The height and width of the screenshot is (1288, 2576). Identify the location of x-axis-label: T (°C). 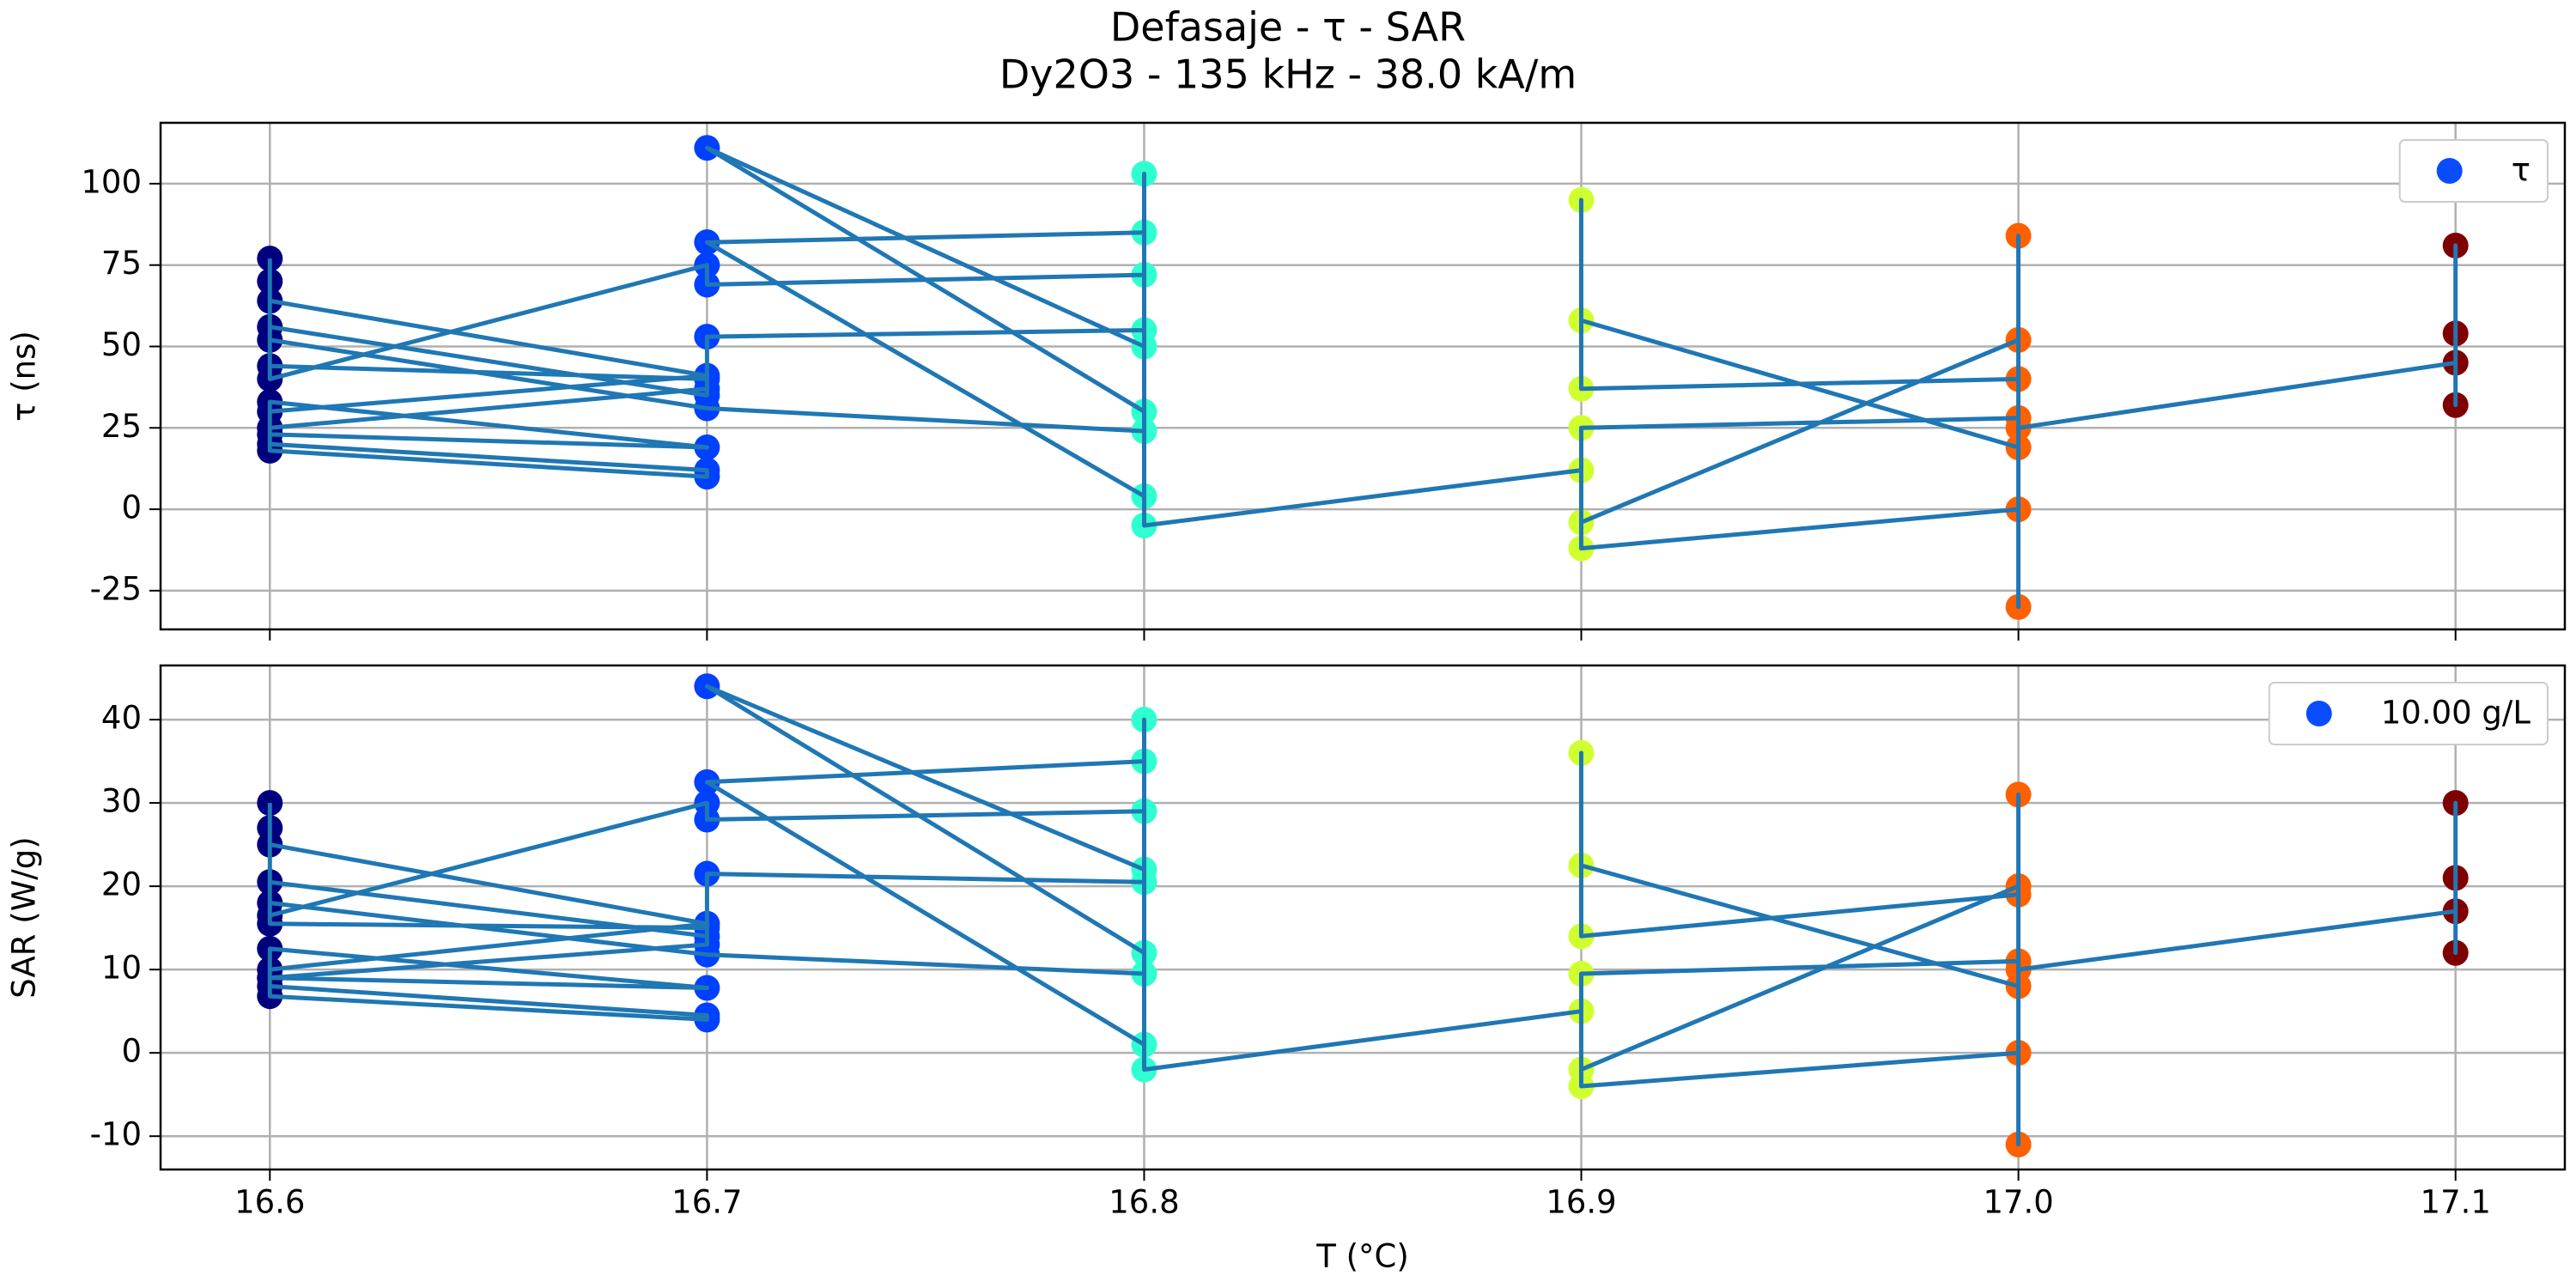
(1362, 1257).